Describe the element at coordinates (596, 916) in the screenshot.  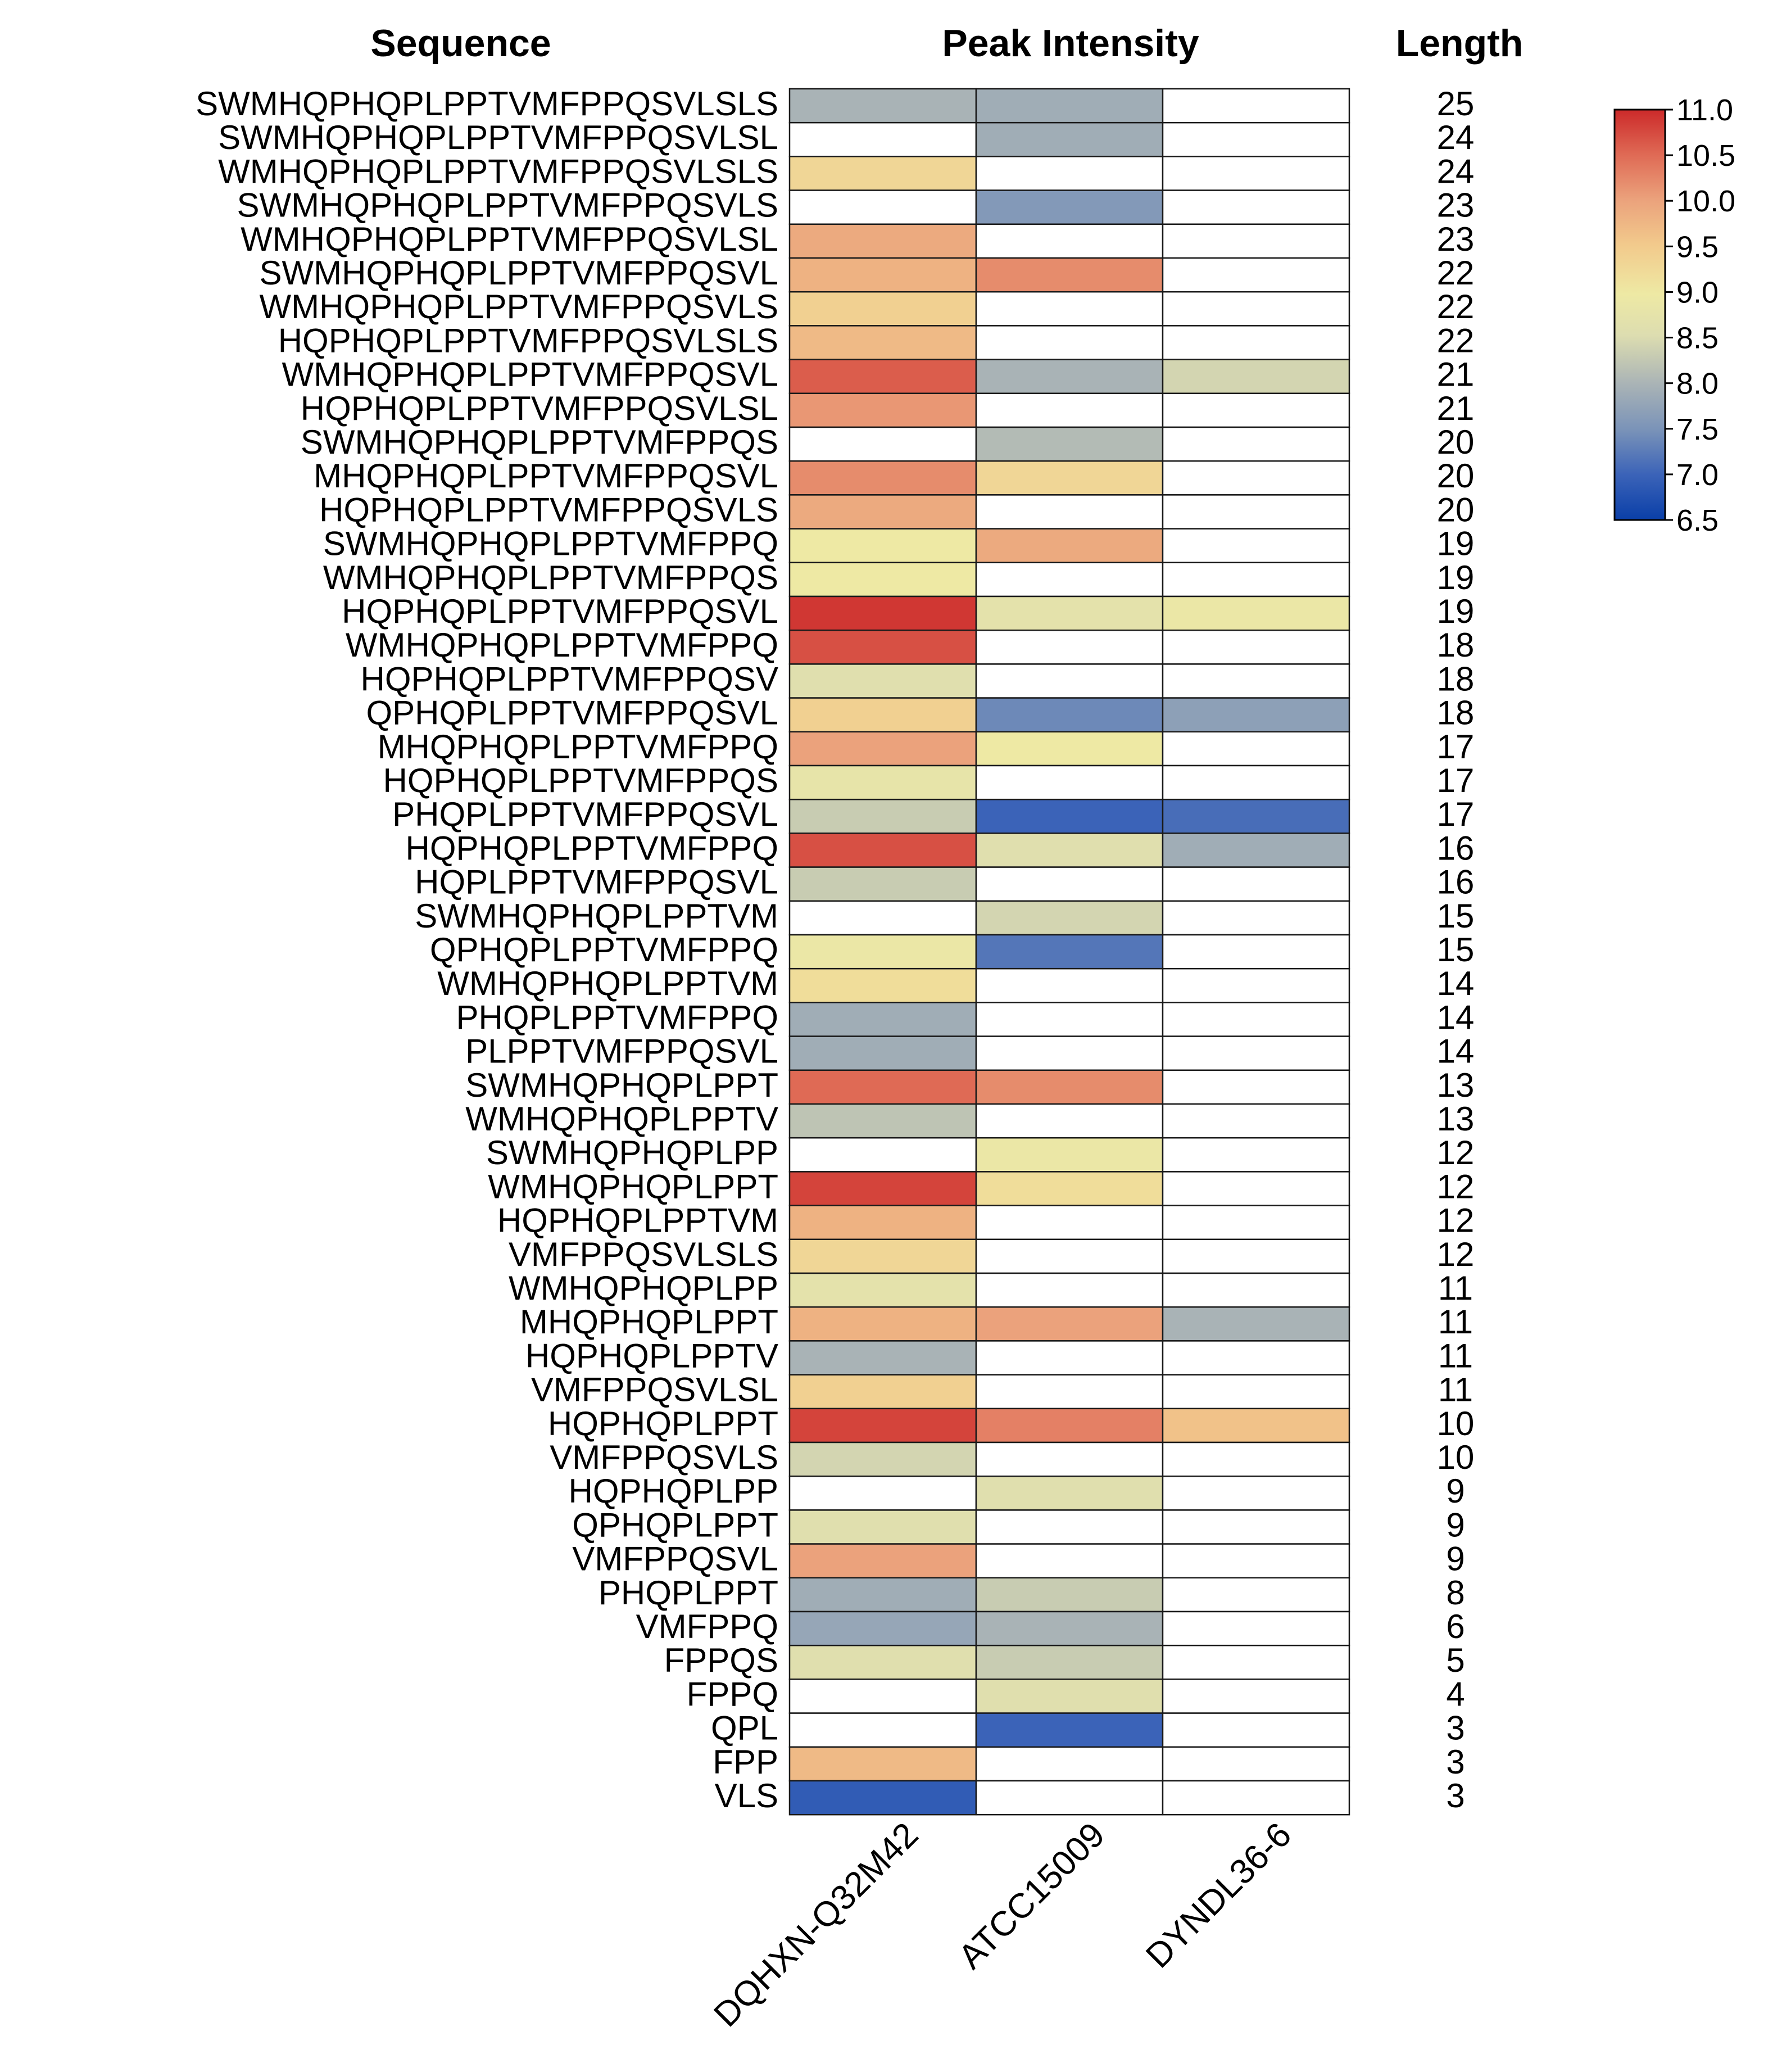
I see `sequence-label: SWMHQPHQPLPPTVM` at that location.